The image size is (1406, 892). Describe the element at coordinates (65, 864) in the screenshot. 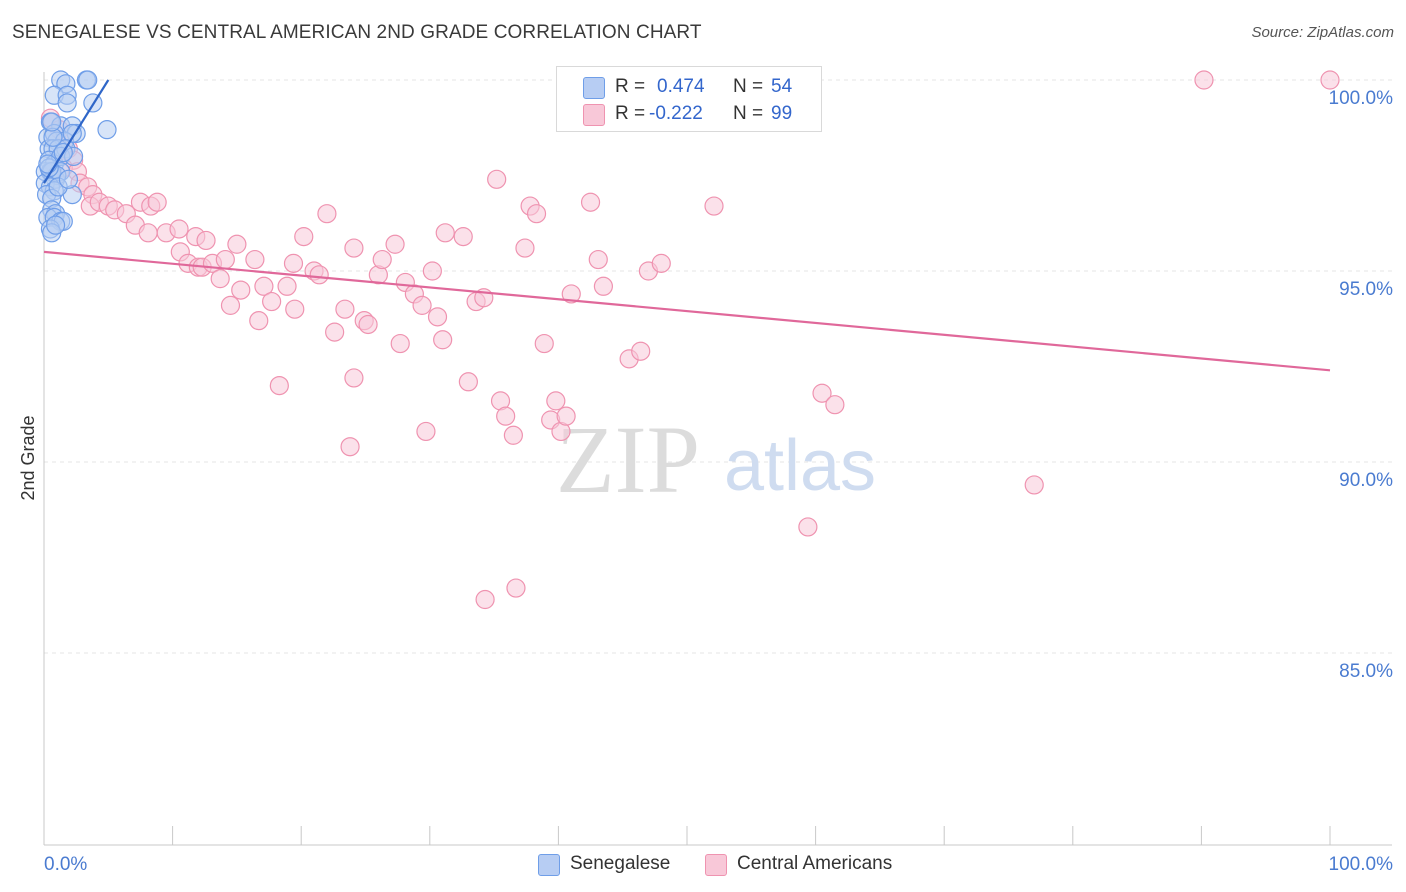

I see `x-tick-label-min: 0.0%` at that location.